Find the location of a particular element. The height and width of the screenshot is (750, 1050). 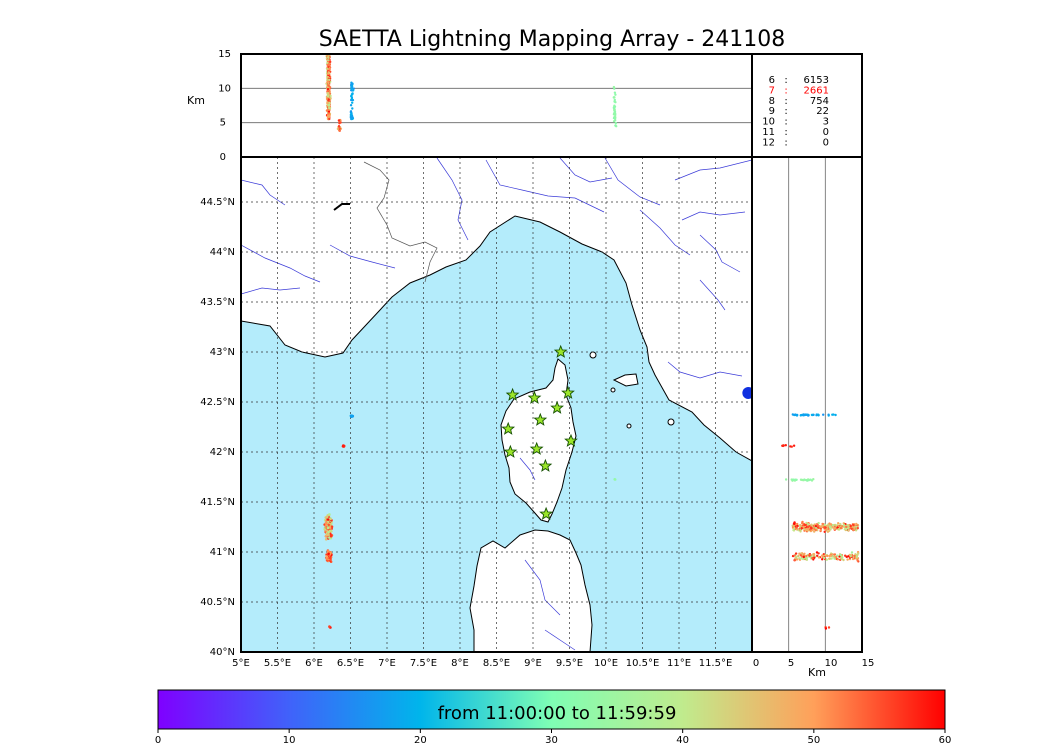

count-row-value: 754 is located at coordinates (819, 101).